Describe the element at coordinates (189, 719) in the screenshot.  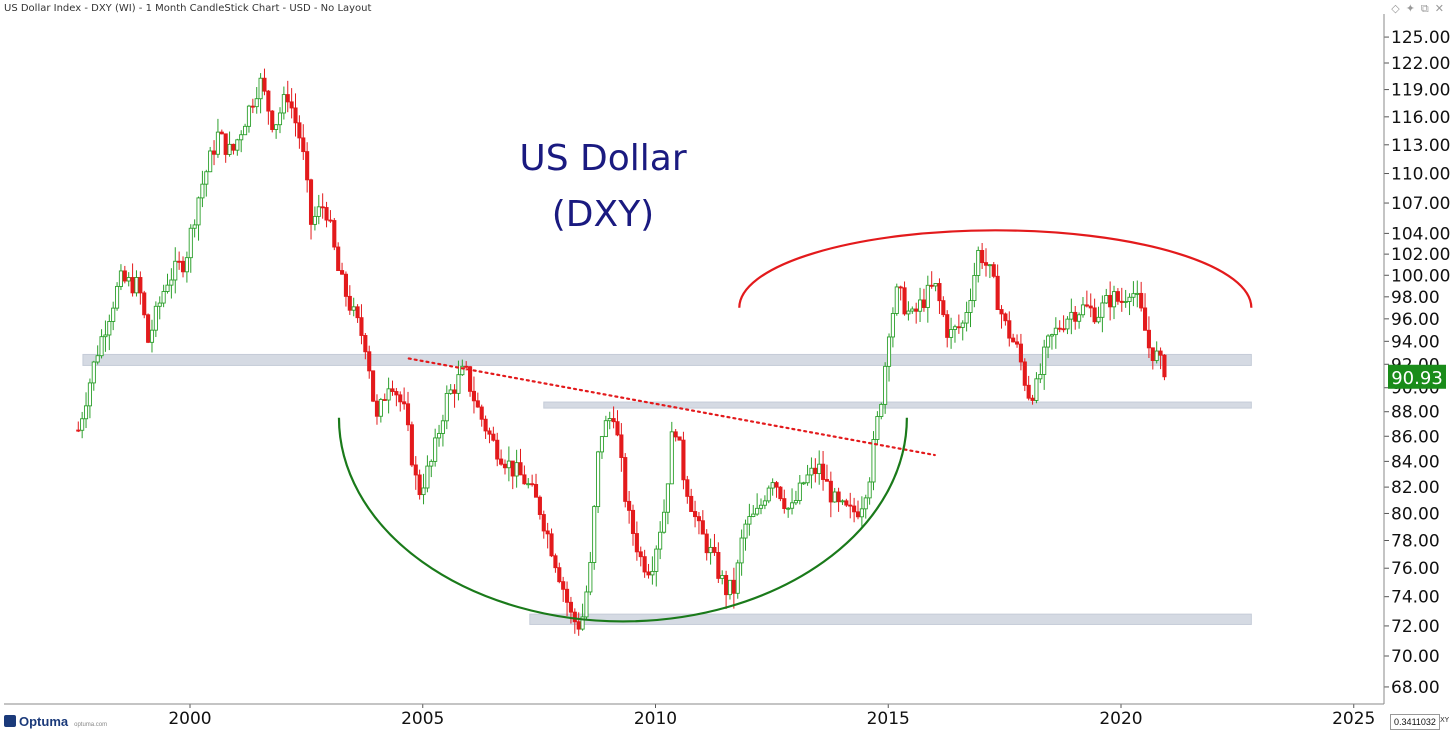
I see `x-tick-label: 2000` at that location.